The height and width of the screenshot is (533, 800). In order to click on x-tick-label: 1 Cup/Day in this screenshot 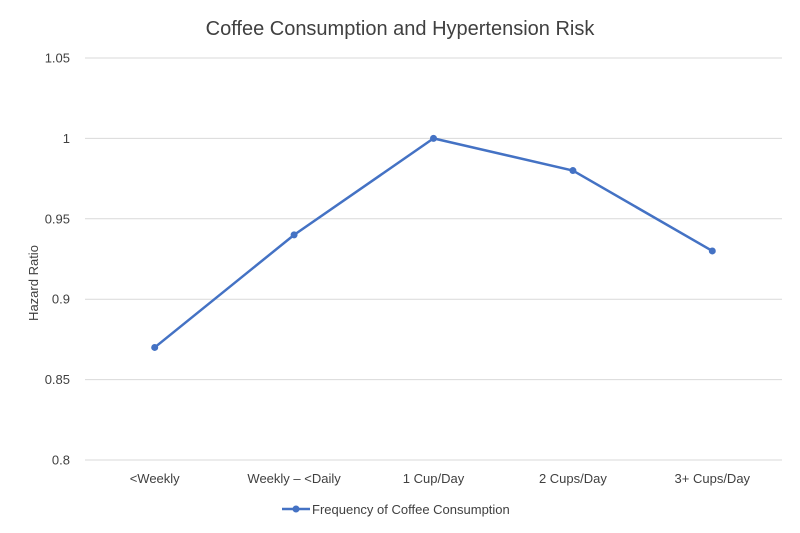, I will do `click(434, 478)`.